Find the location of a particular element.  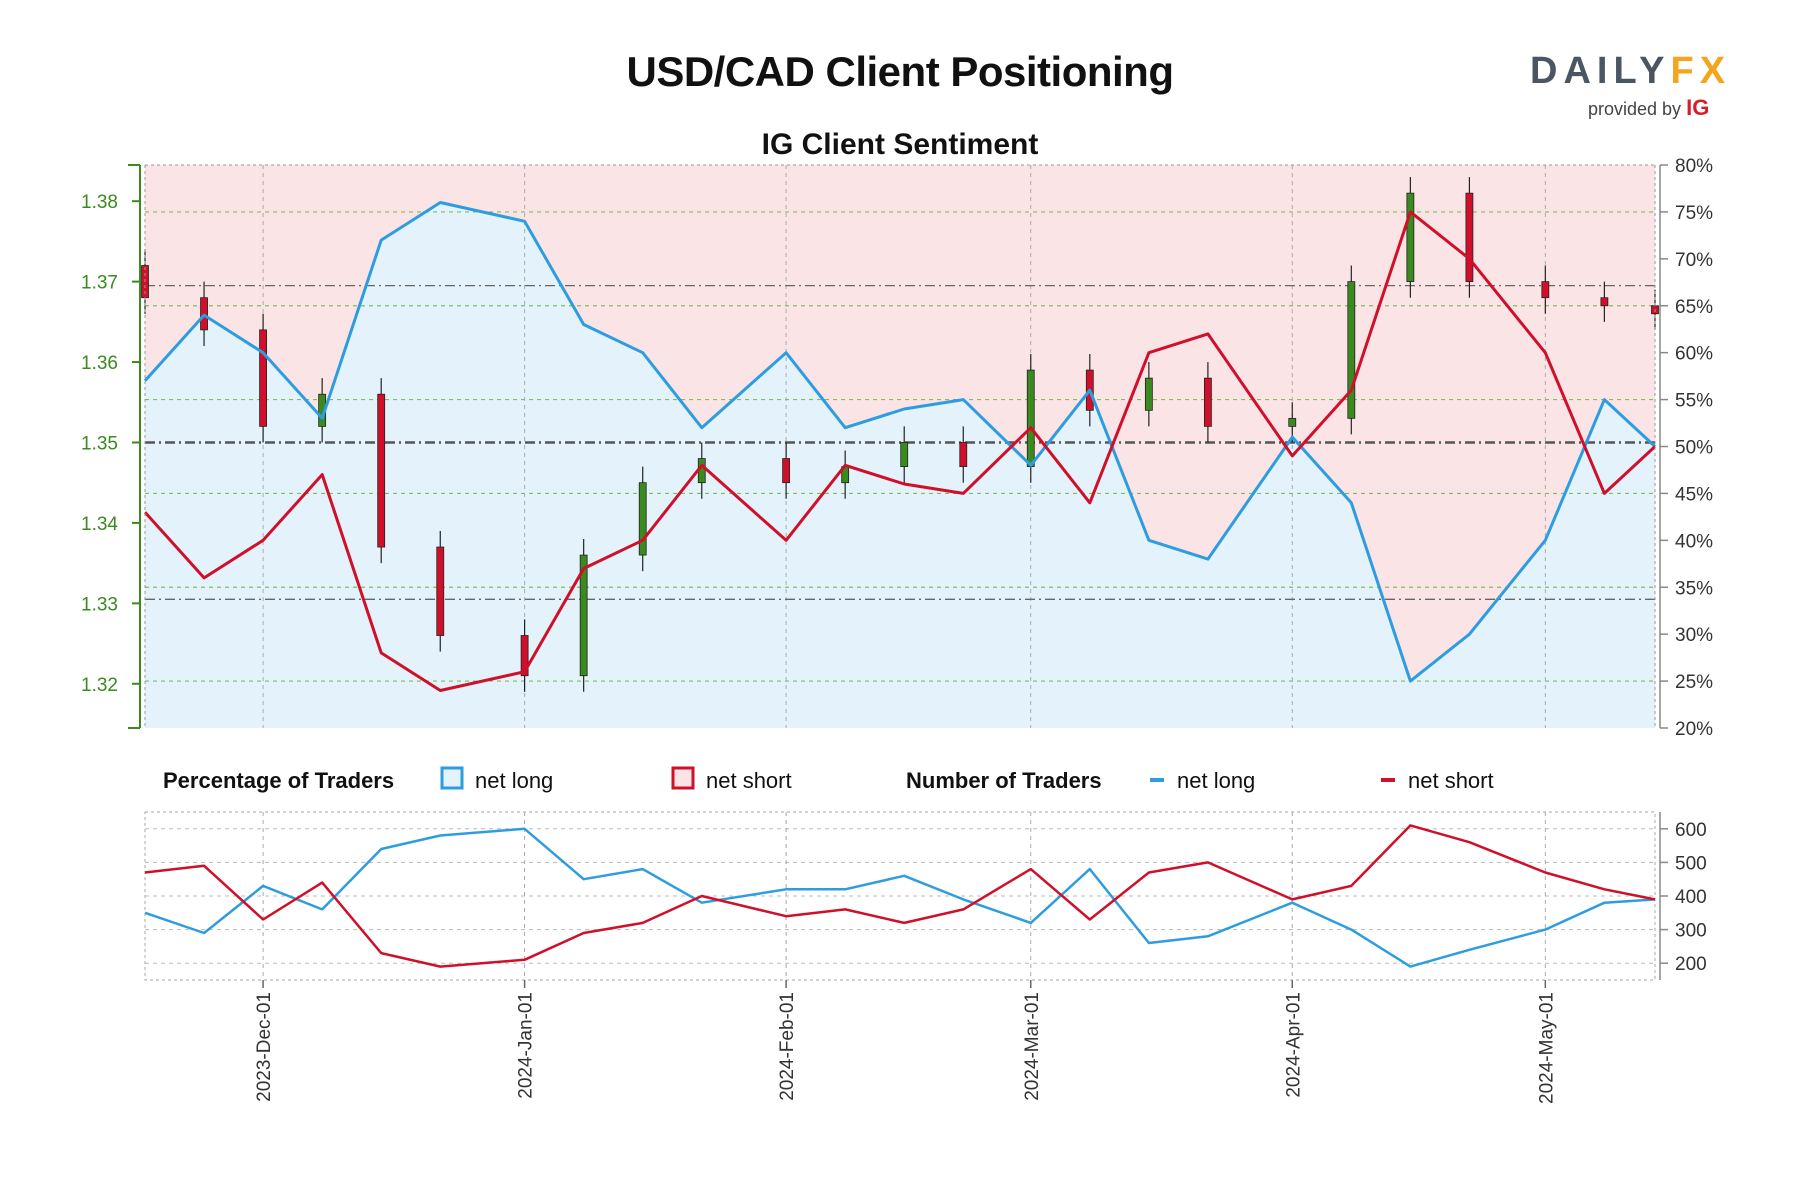

count-tick-label: 500 is located at coordinates (1691, 863).